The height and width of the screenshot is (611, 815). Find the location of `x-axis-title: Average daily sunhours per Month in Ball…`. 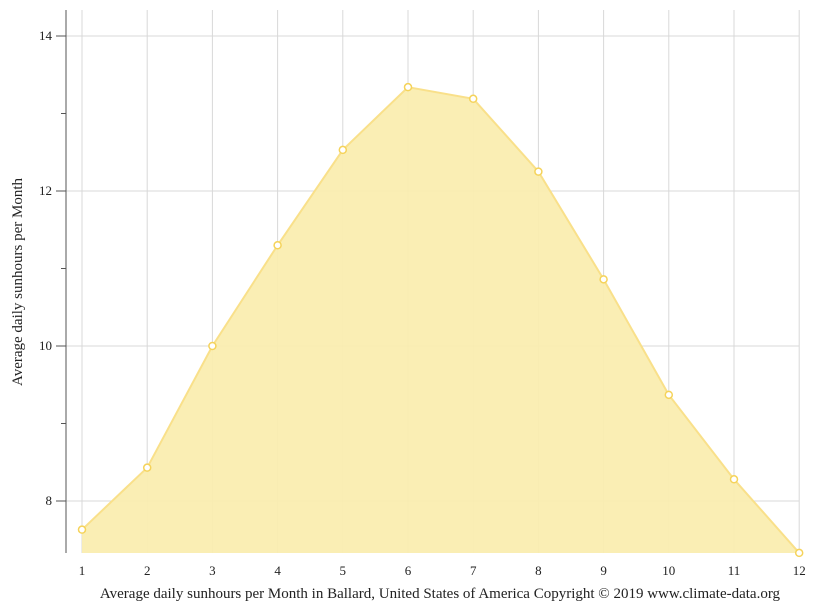

x-axis-title: Average daily sunhours per Month in Ball… is located at coordinates (440, 594).